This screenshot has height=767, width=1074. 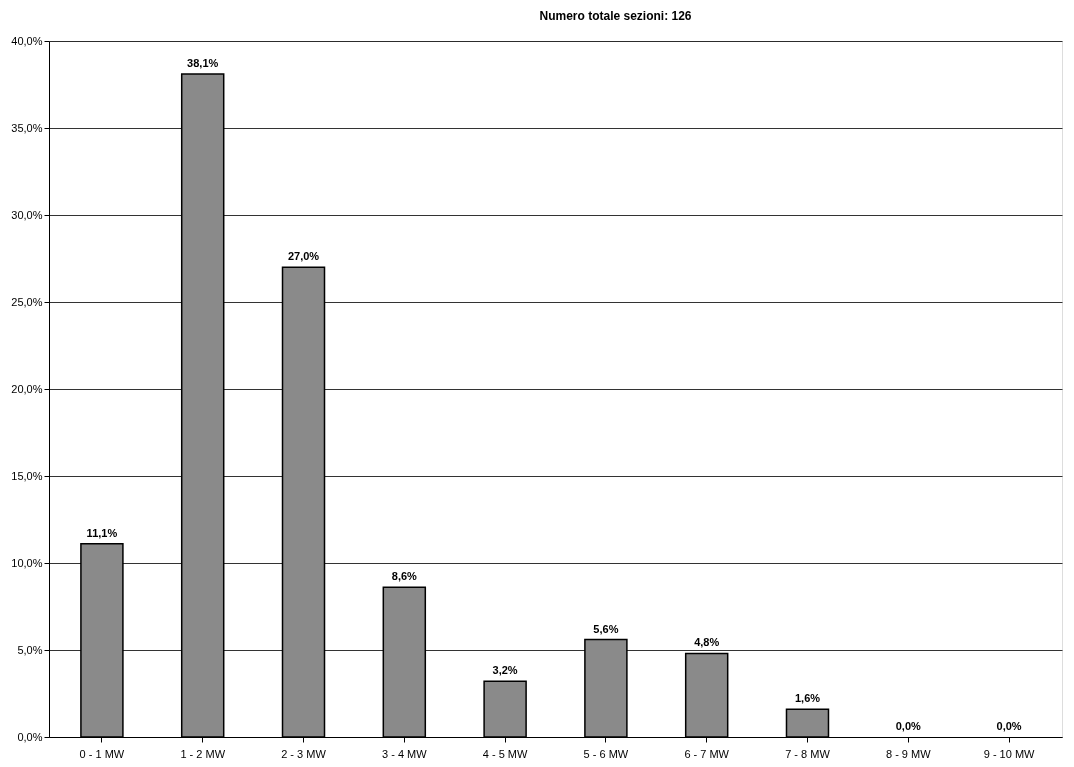 I want to click on y-tick-label: 30,0%, so click(x=27, y=214).